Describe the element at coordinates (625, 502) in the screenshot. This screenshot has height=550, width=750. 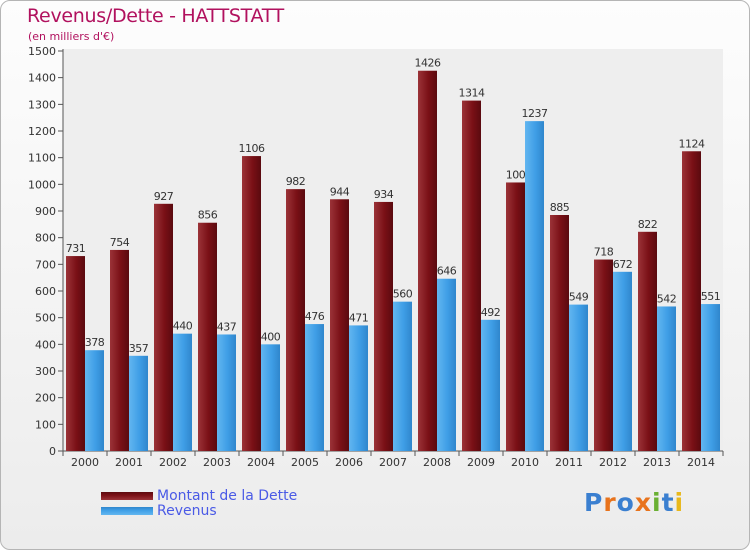
I see `logo-letter: o` at that location.